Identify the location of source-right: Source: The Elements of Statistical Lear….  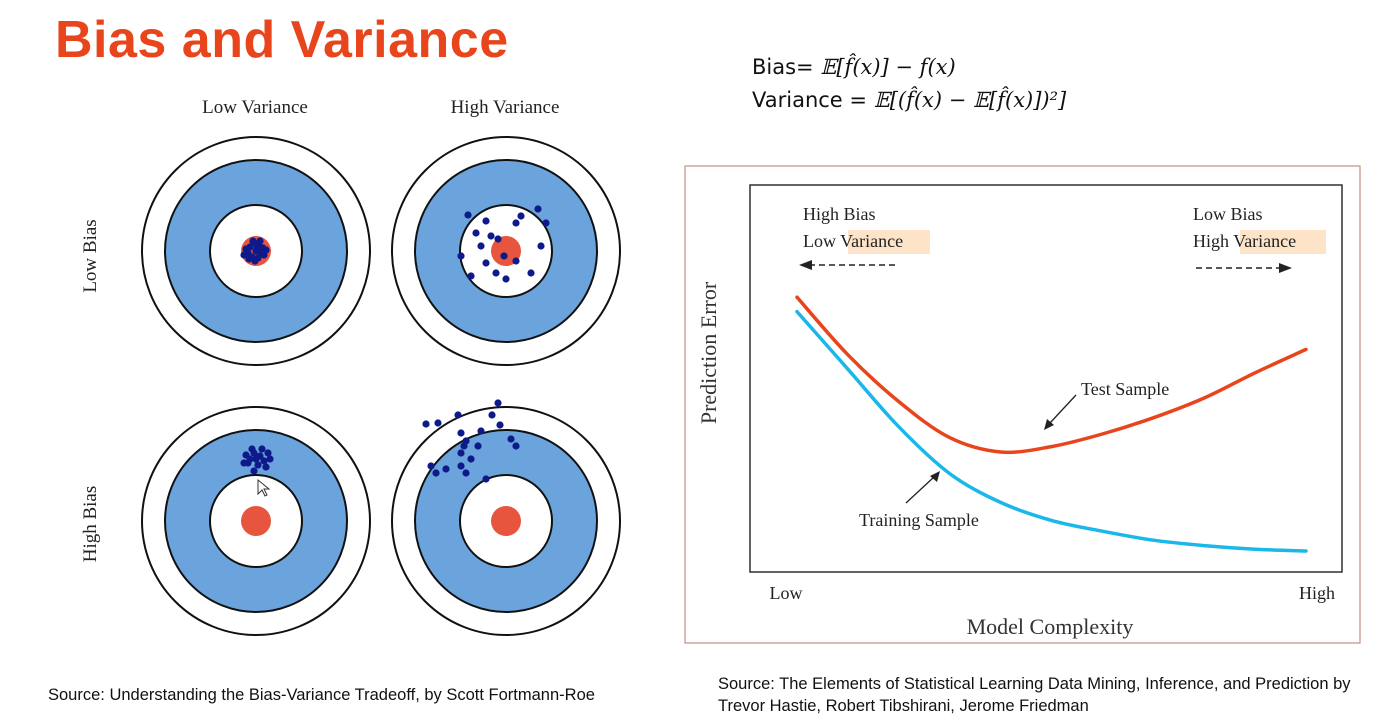
(1034, 695).